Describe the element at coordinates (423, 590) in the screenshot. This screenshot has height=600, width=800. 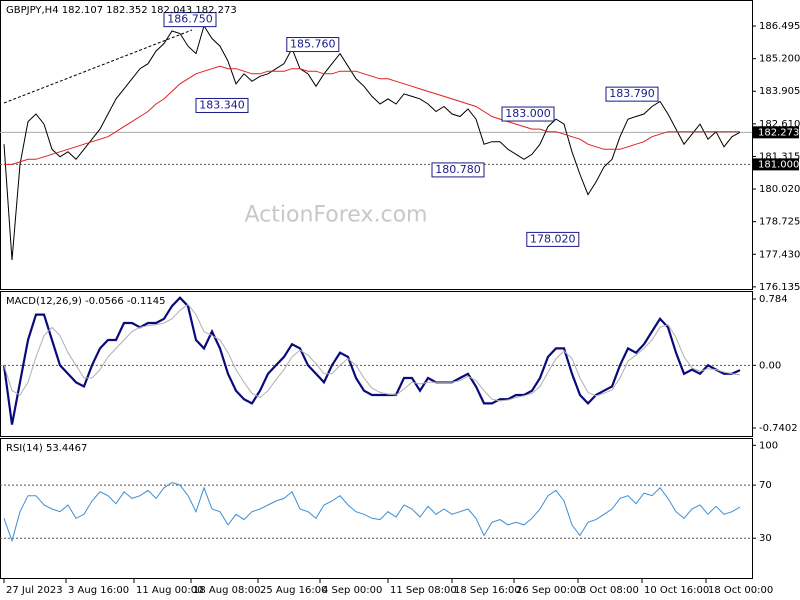
I see `x-tick-label: 11 Sep 08:00` at that location.